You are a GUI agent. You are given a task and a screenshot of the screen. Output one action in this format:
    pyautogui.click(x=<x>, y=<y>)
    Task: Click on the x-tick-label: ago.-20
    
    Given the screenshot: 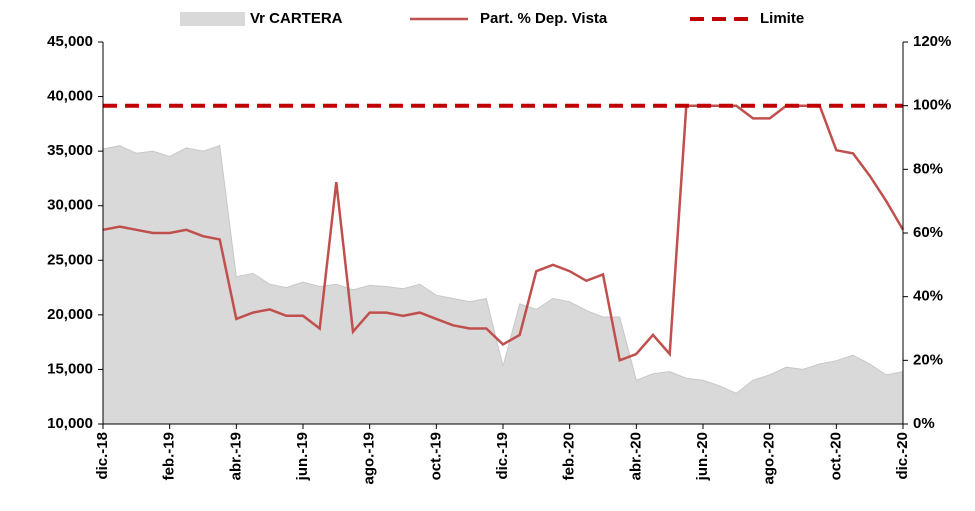 What is the action you would take?
    pyautogui.click(x=769, y=458)
    